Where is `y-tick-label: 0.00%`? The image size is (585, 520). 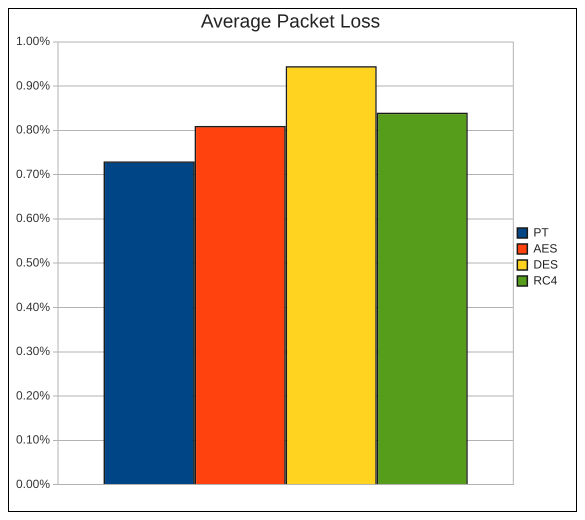 y-tick-label: 0.00% is located at coordinates (33, 483).